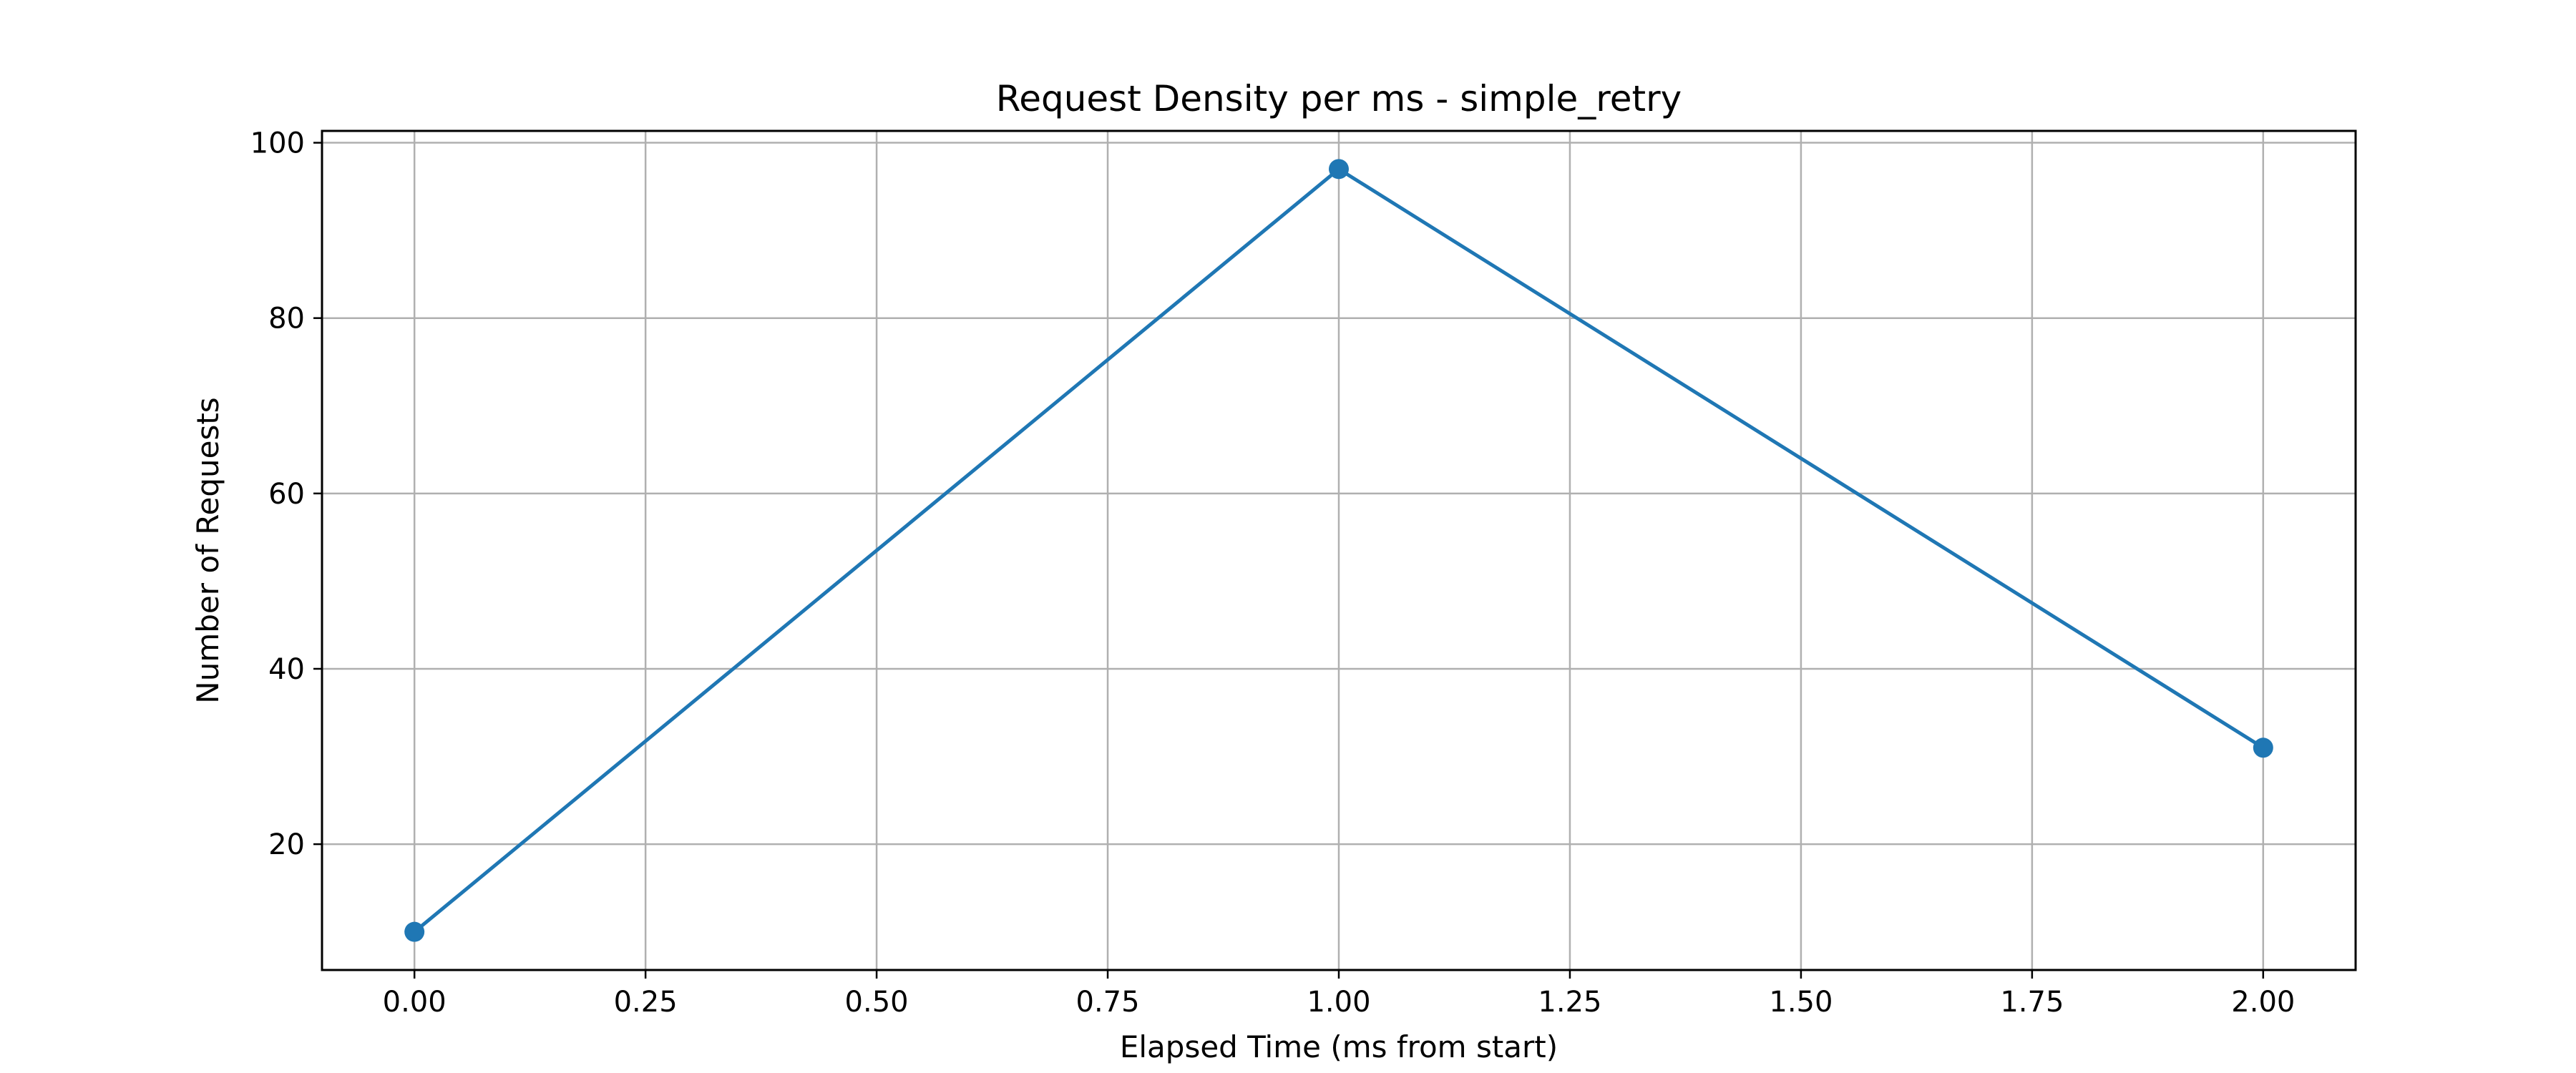  I want to click on y-tick-label: 60, so click(286, 494).